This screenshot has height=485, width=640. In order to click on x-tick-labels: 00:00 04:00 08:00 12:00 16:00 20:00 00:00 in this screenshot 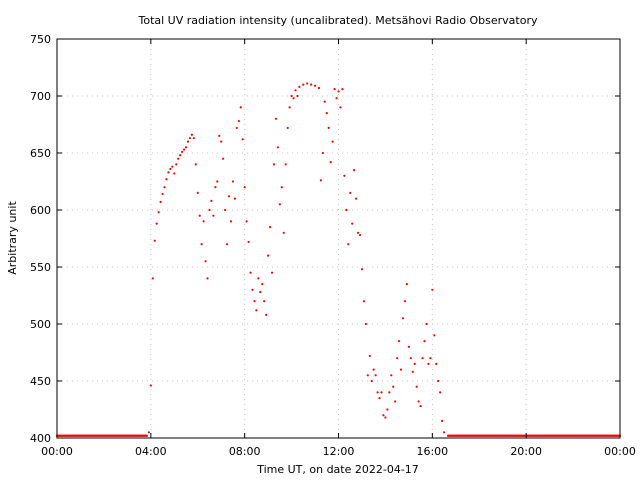, I will do `click(338, 451)`.